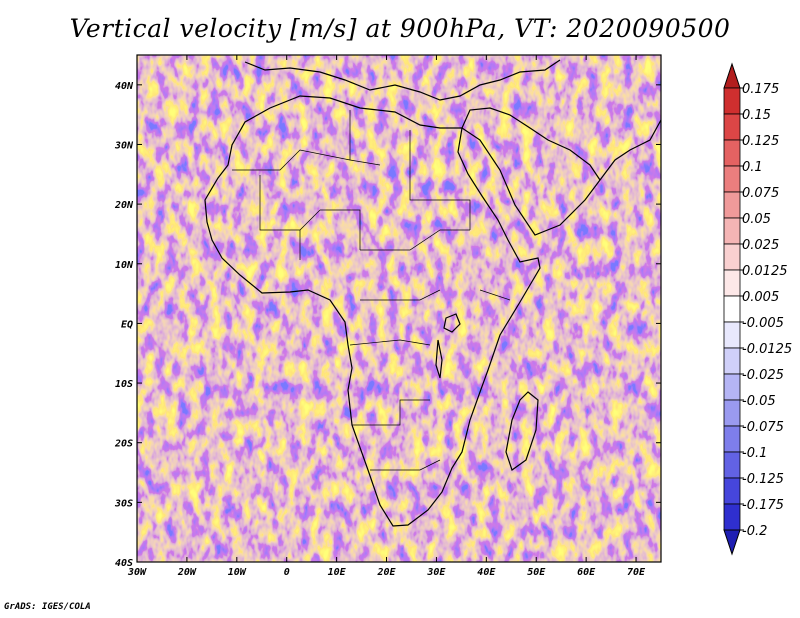 Image resolution: width=800 pixels, height=618 pixels. I want to click on grads-credit: GrADS: IGES/COLA, so click(47, 607).